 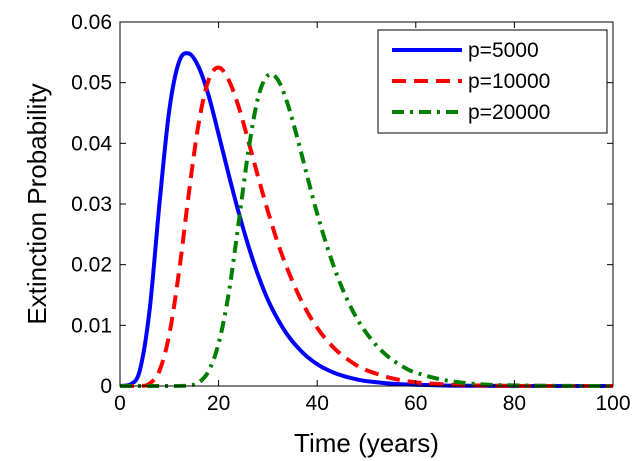 What do you see at coordinates (120, 403) in the screenshot?
I see `x-tick-label: 0` at bounding box center [120, 403].